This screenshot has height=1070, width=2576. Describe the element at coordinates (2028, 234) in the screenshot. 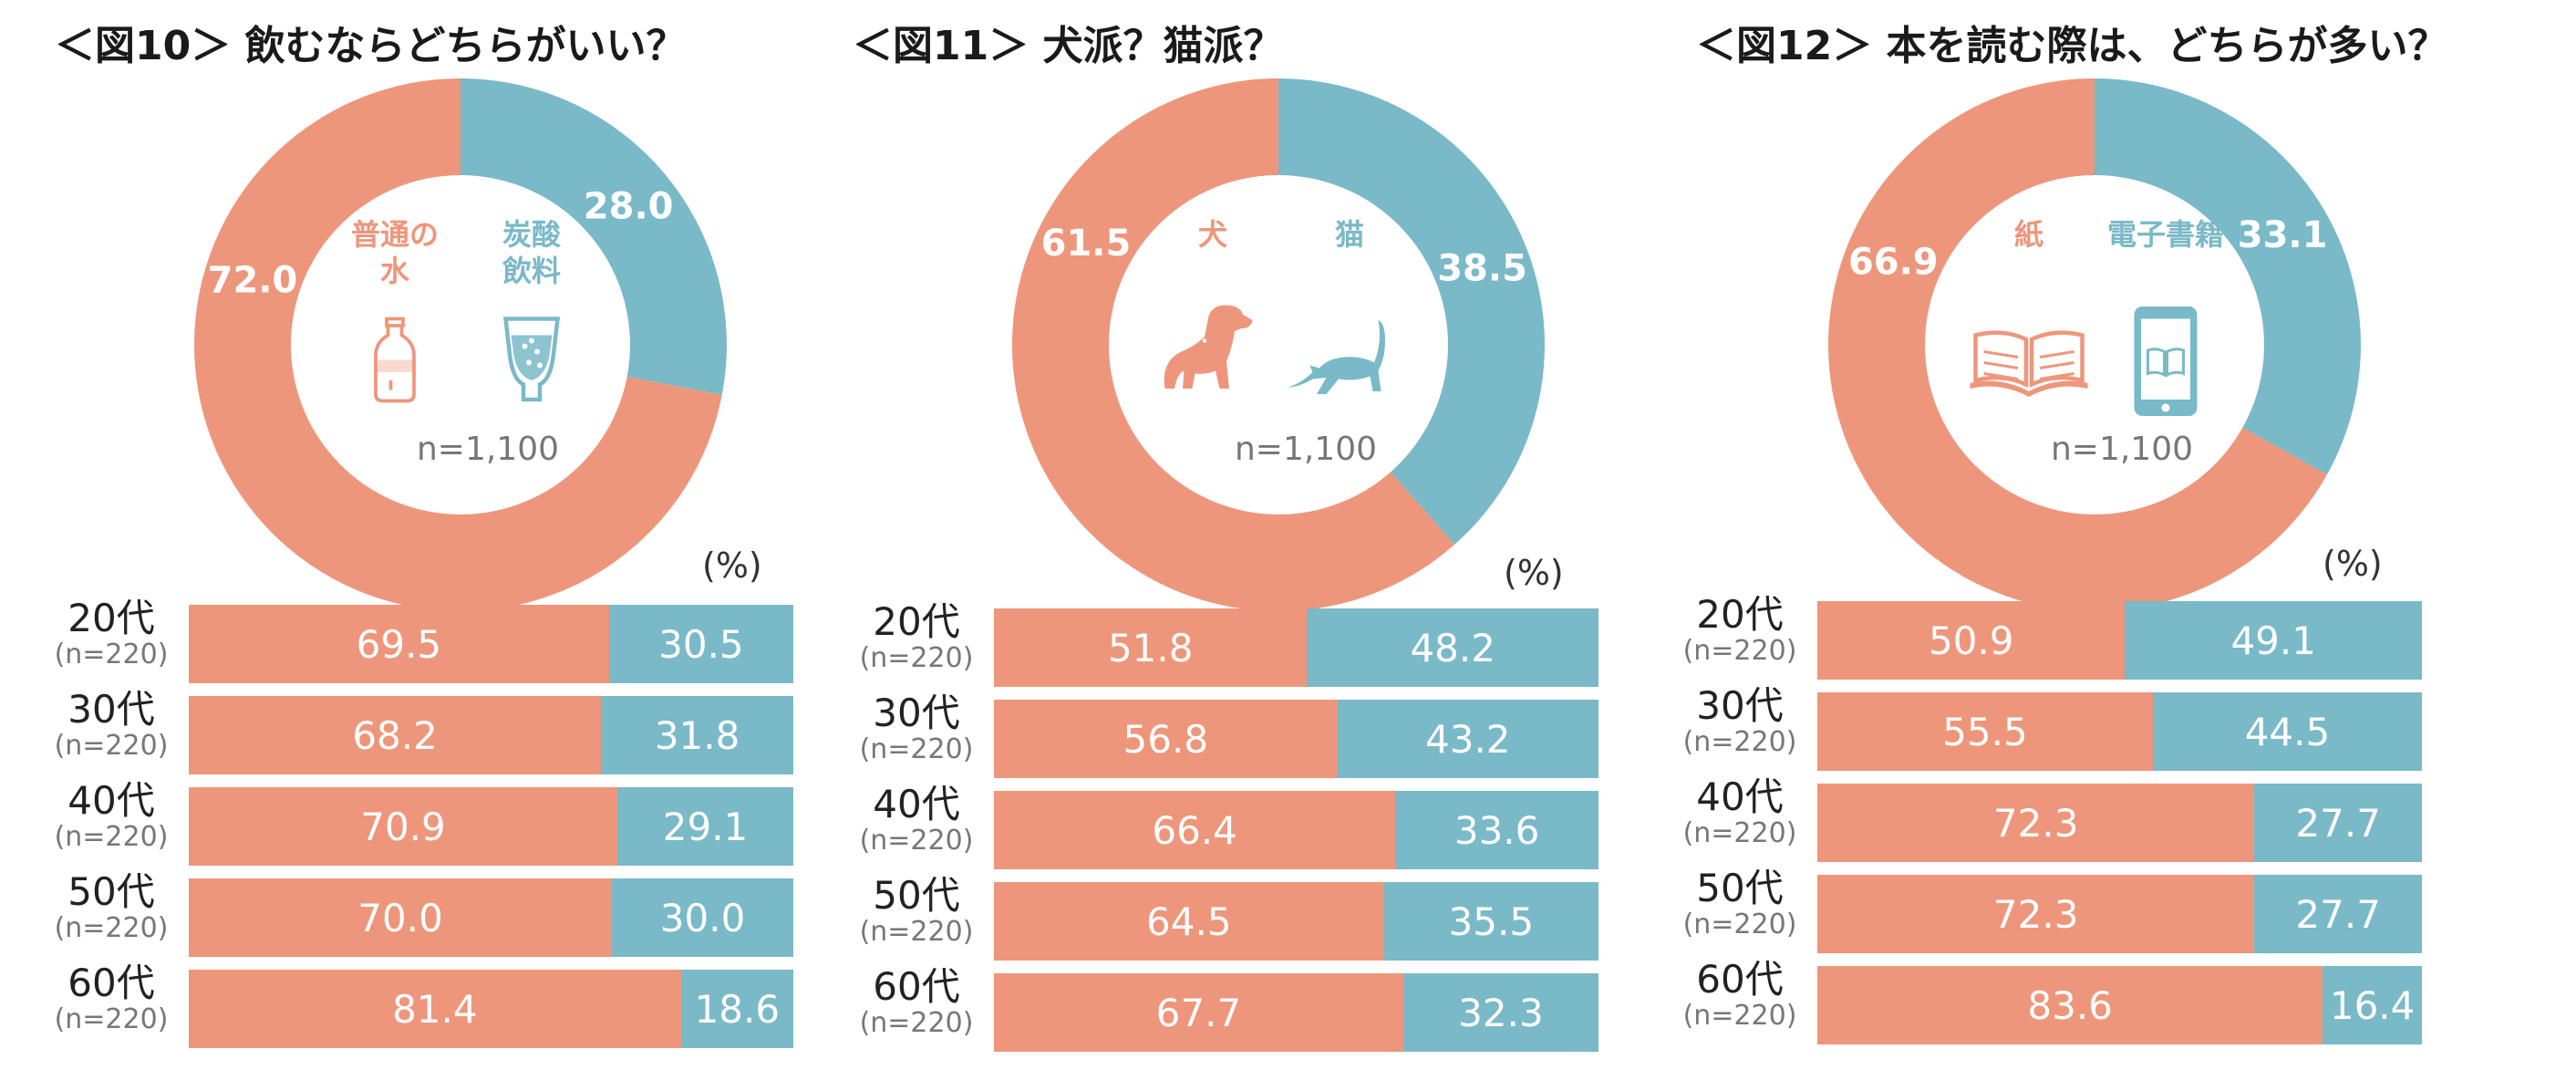

I see `center-category-label: 紙` at that location.